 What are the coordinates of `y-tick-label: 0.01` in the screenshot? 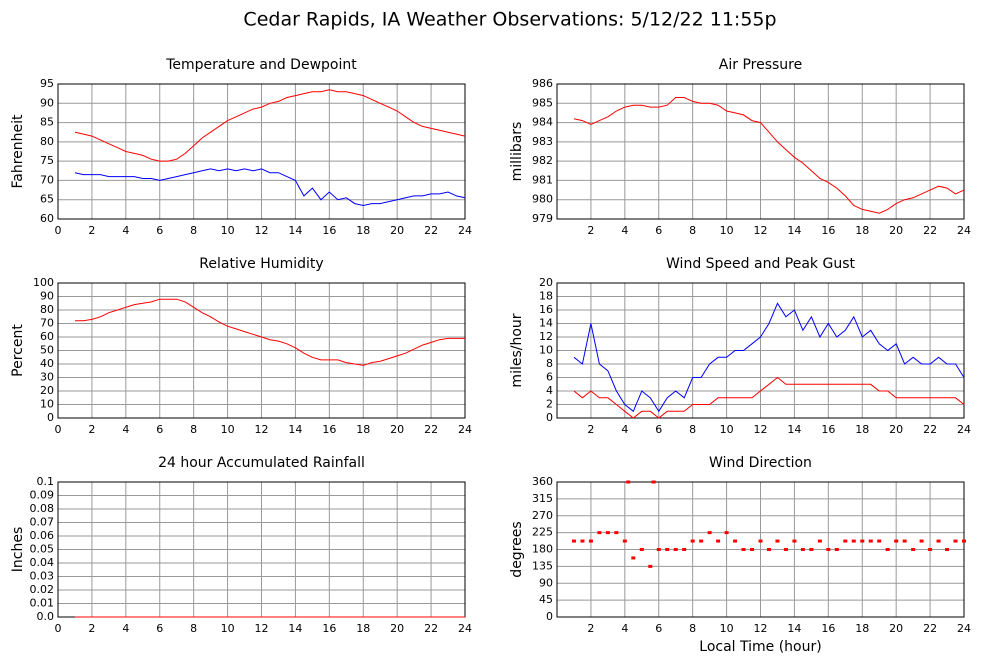 It's located at (42, 603).